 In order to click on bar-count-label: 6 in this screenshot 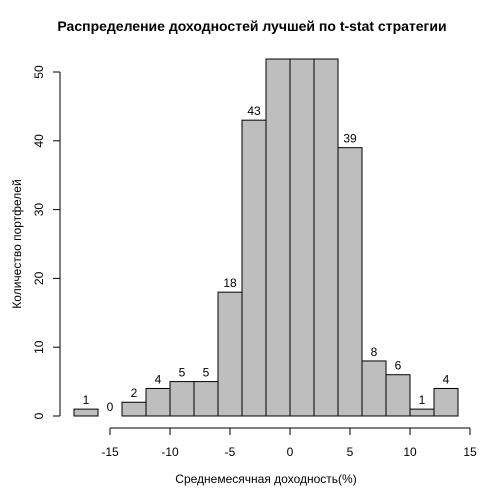, I will do `click(398, 366)`.